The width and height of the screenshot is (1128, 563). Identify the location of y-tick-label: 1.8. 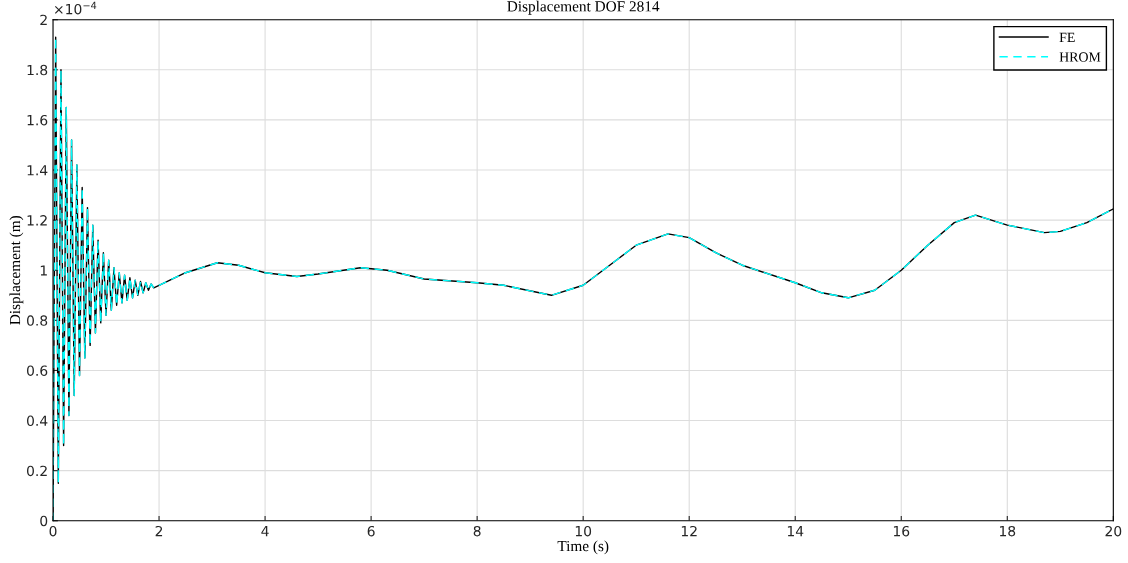
(37, 70).